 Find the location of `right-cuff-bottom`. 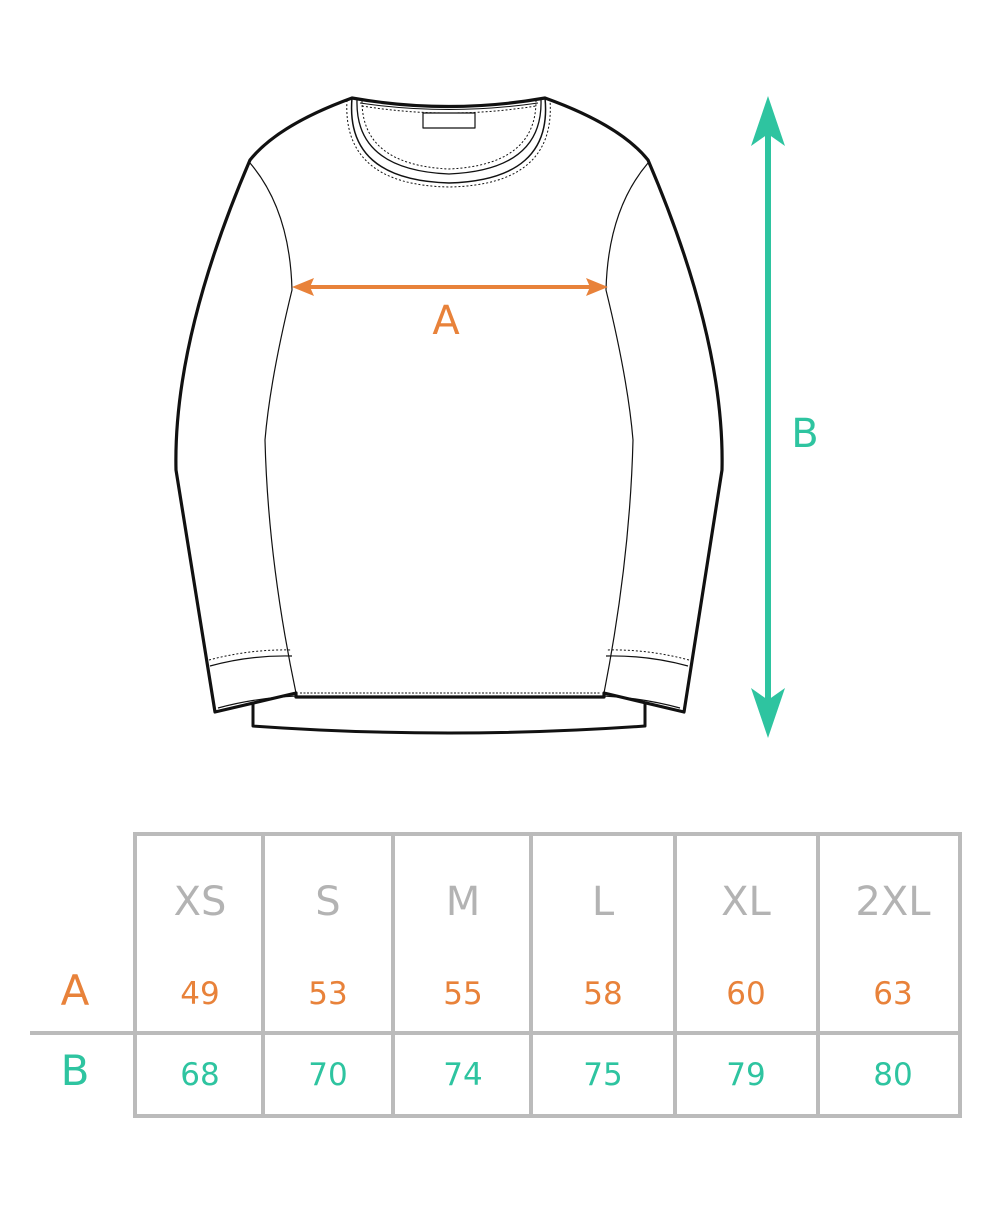

right-cuff-bottom is located at coordinates (642, 702).